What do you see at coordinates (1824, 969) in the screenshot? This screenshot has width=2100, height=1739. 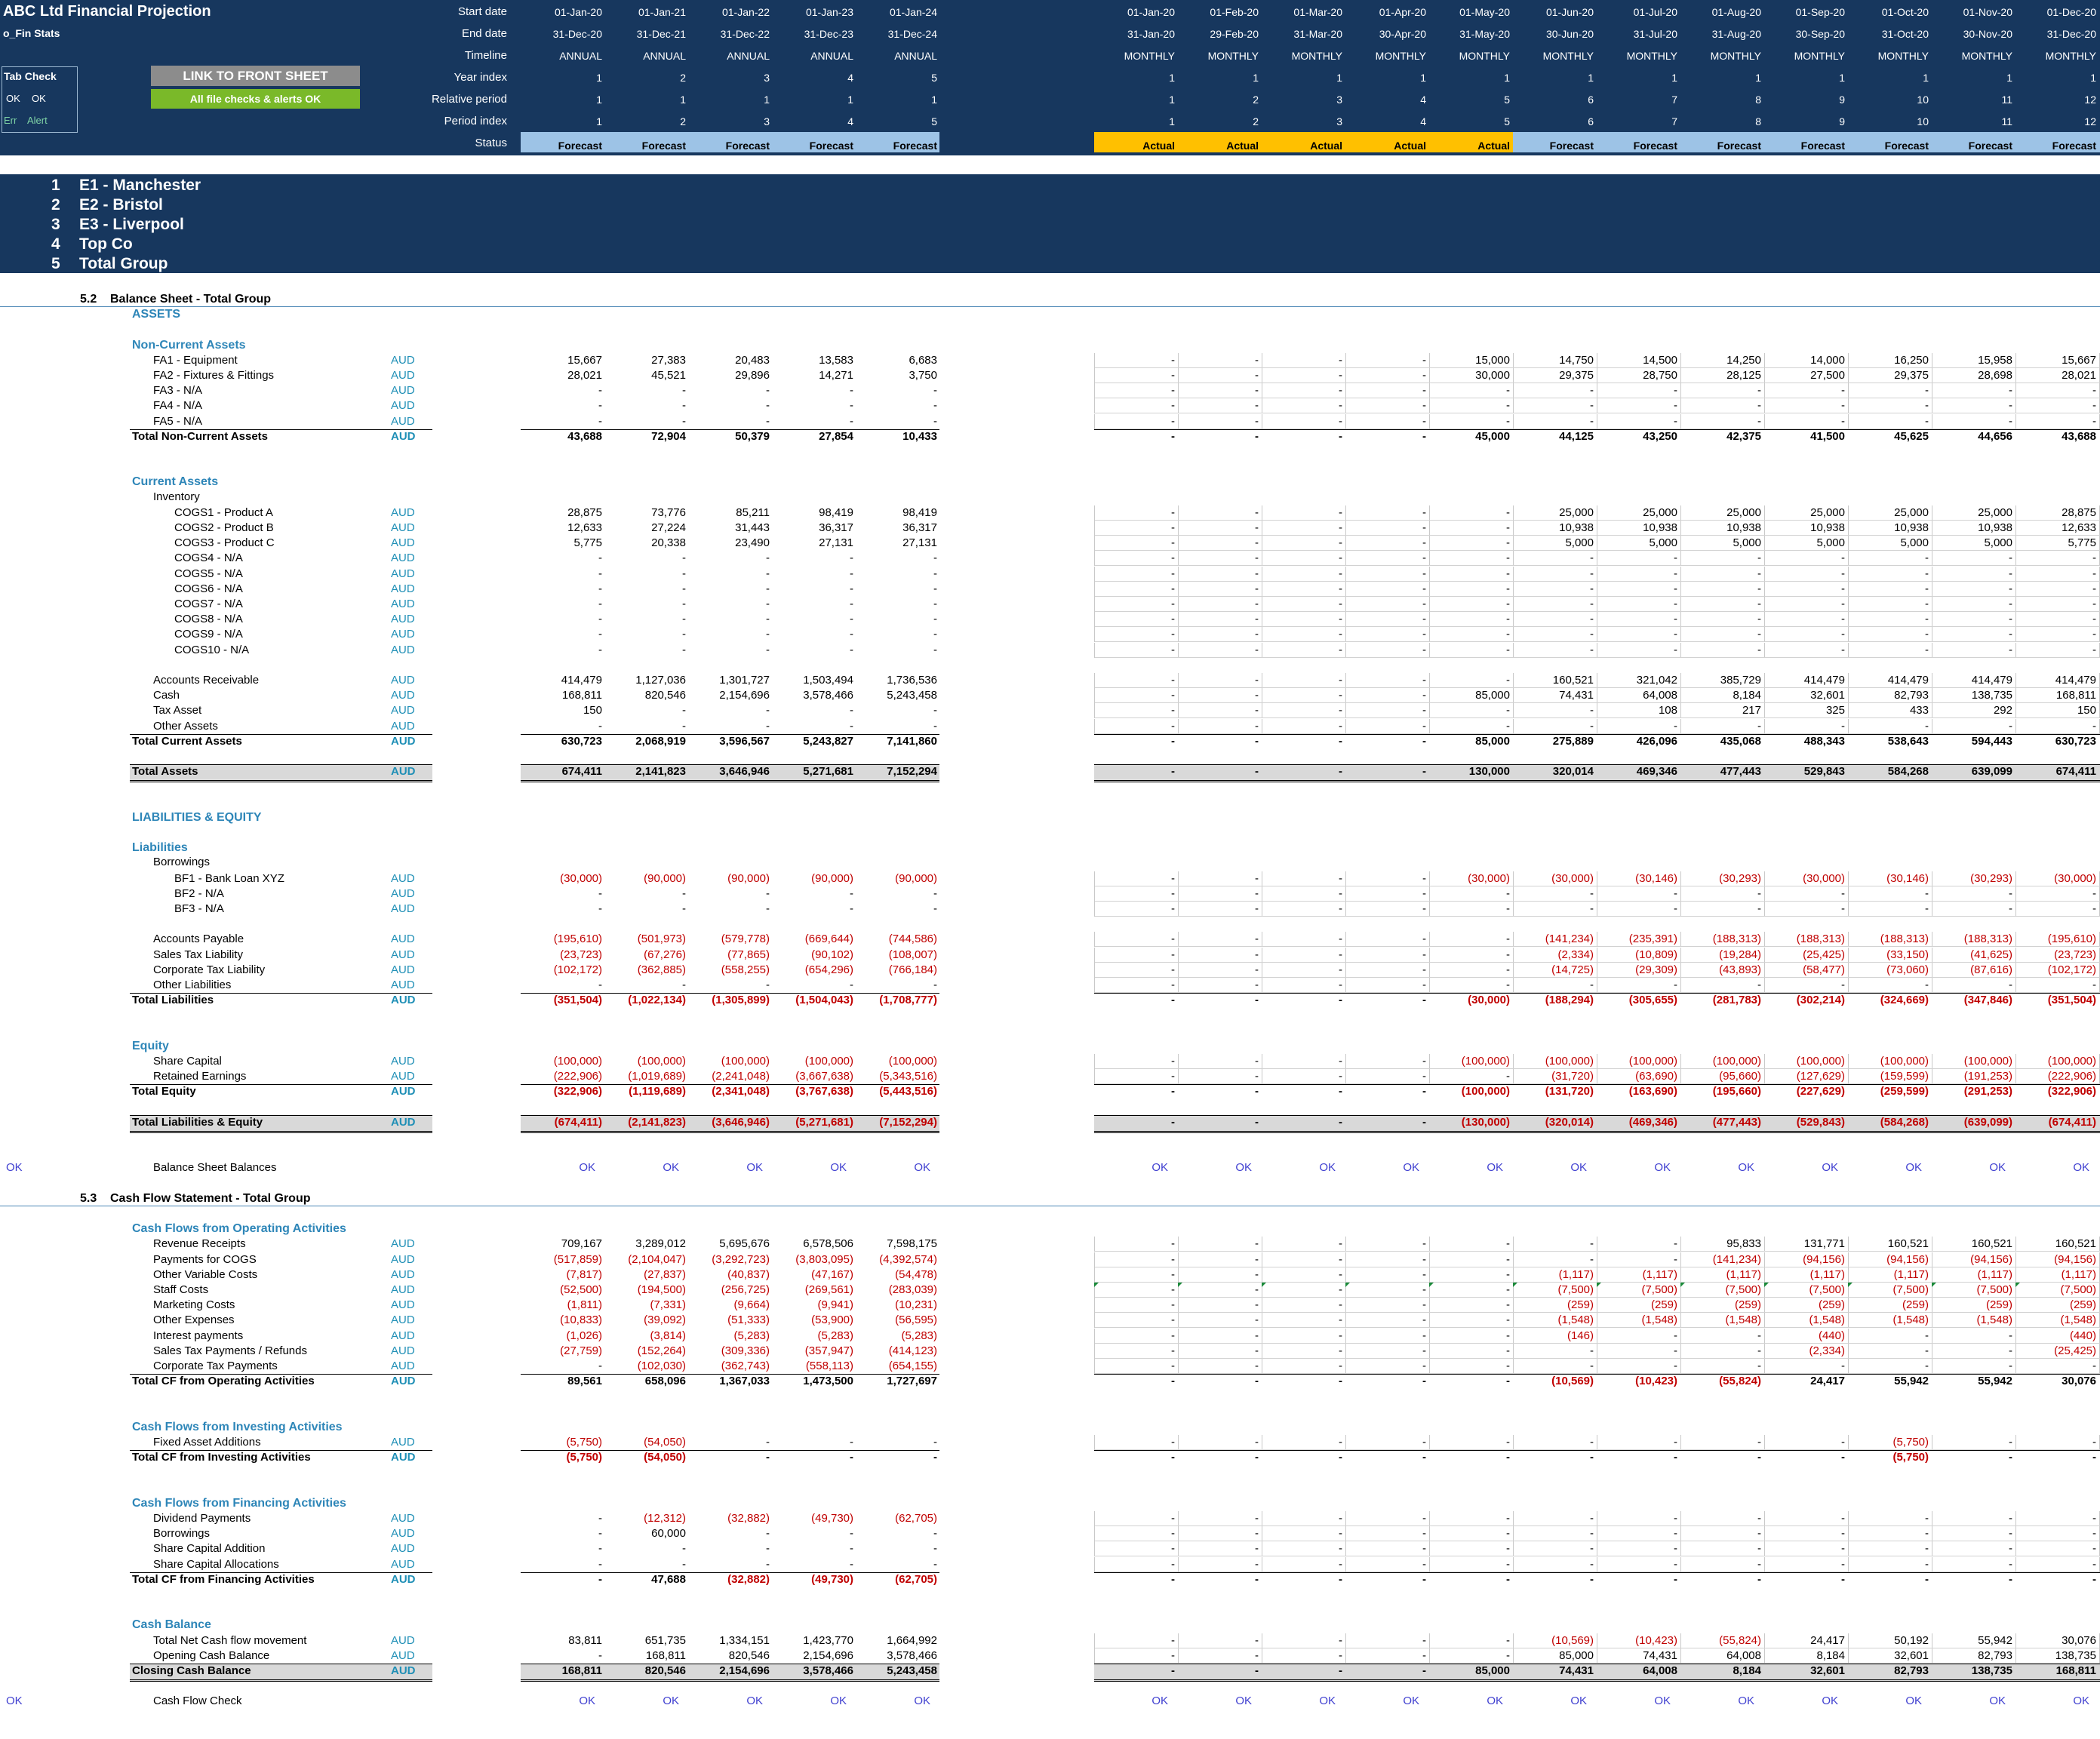 I see `monthly-value: (58,477)` at bounding box center [1824, 969].